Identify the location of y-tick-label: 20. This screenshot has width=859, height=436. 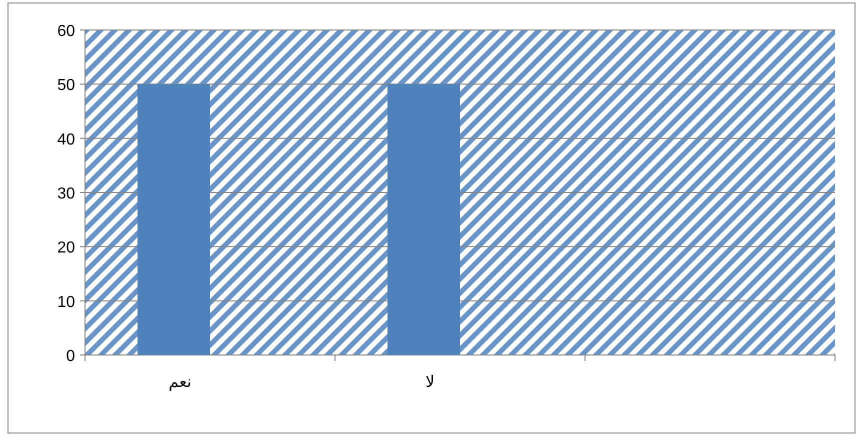
(66, 248).